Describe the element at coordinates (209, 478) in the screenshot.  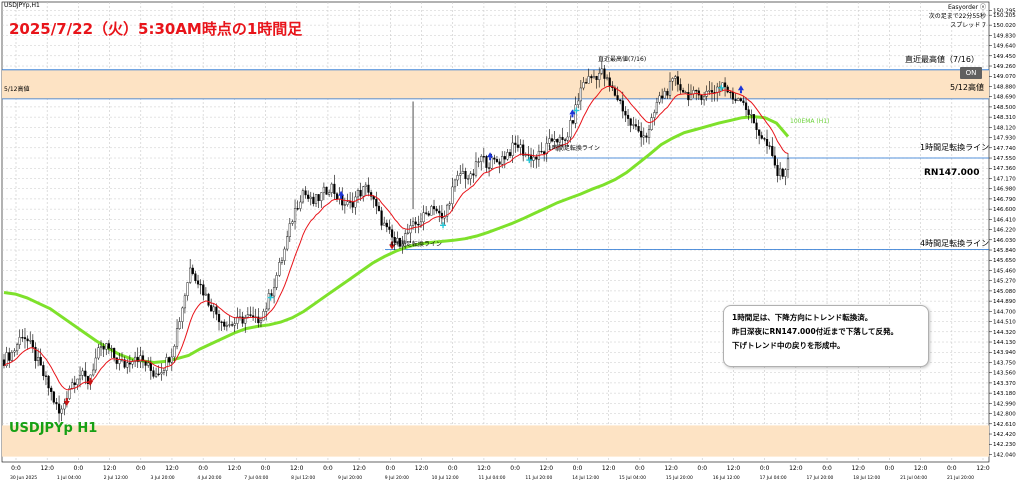
I see `date-tick-label: 4 Jul 20:00` at that location.